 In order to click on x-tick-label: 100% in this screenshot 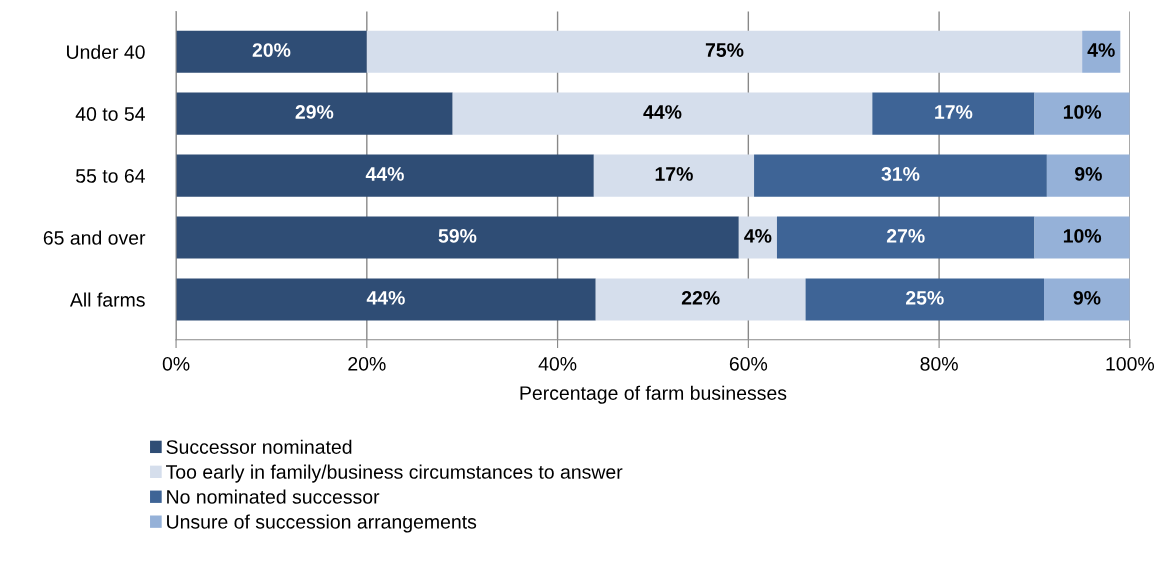, I will do `click(1130, 363)`.